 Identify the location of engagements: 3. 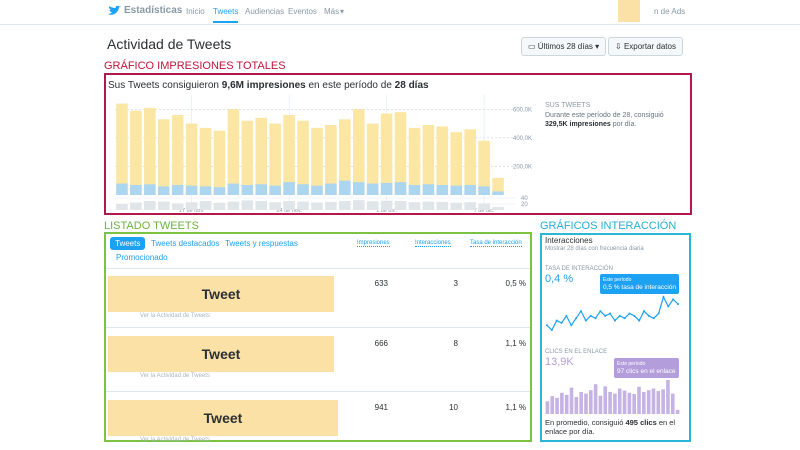
(455, 283).